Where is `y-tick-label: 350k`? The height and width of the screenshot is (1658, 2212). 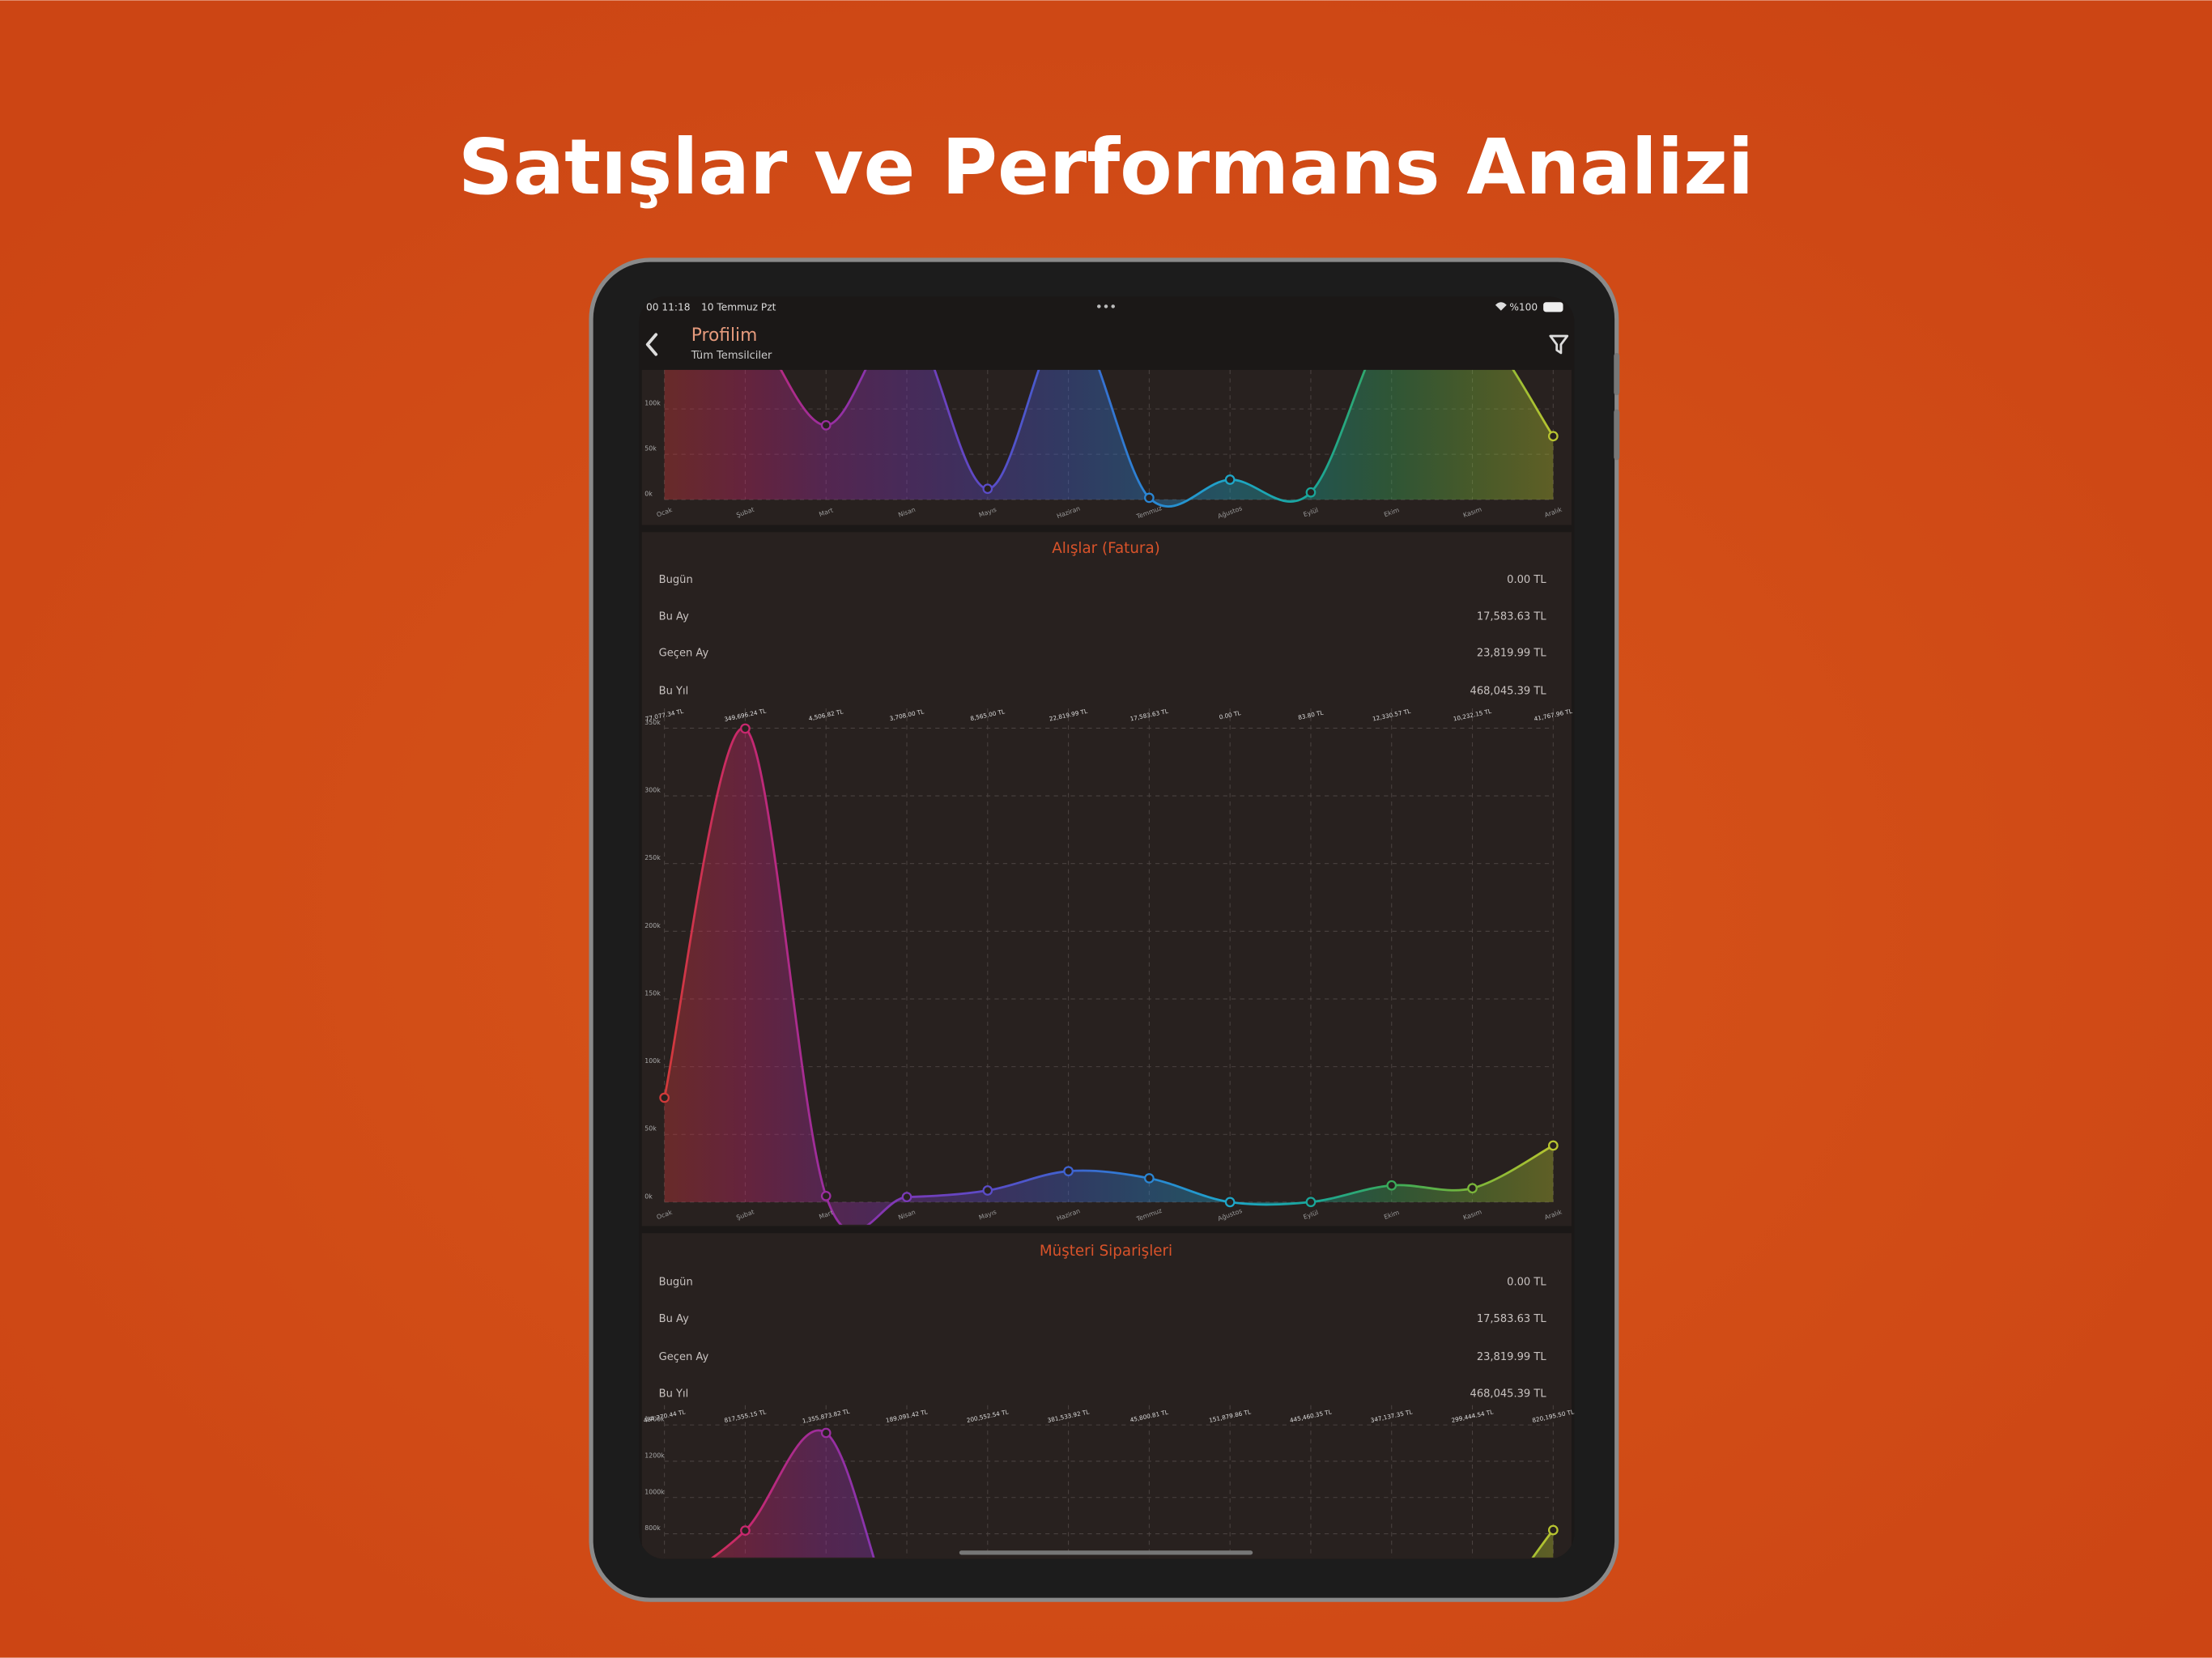
y-tick-label: 350k is located at coordinates (653, 722).